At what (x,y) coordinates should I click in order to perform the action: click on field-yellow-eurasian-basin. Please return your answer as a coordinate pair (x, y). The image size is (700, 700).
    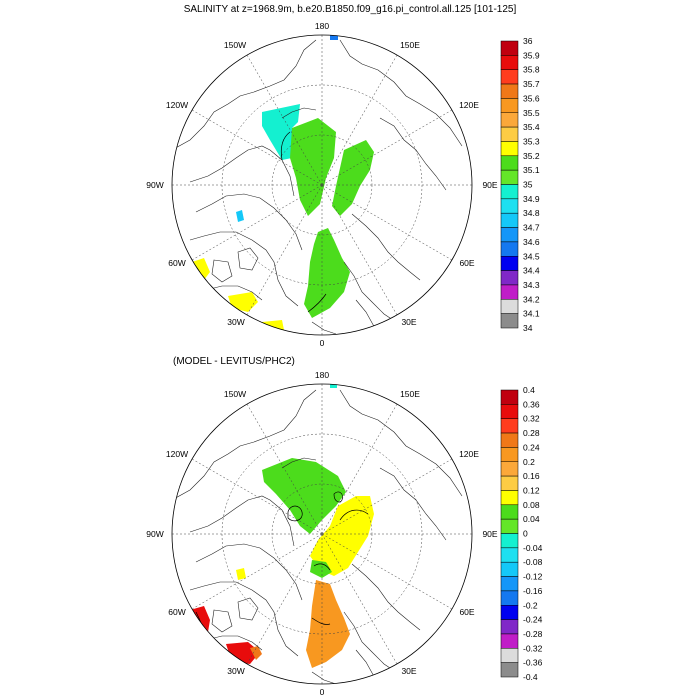
    Looking at the image, I should click on (342, 536).